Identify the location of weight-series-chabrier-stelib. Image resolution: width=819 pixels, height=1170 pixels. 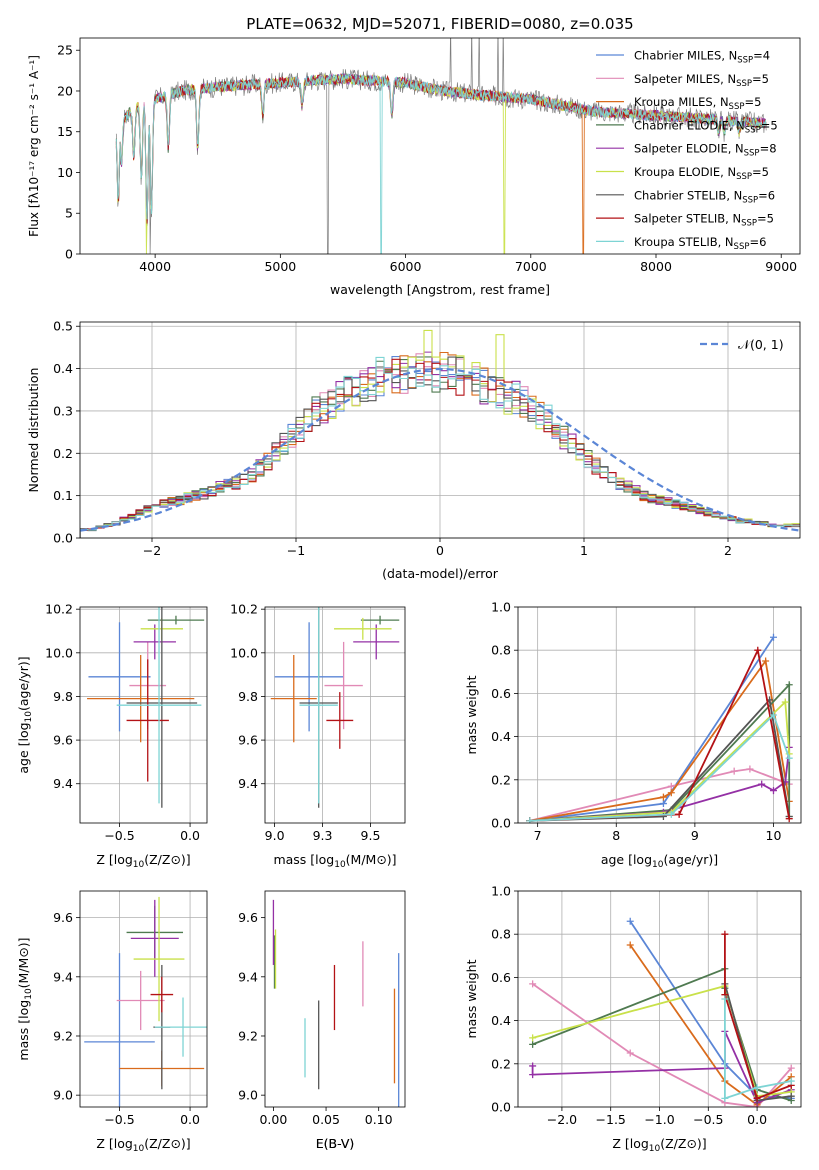
(758, 1042).